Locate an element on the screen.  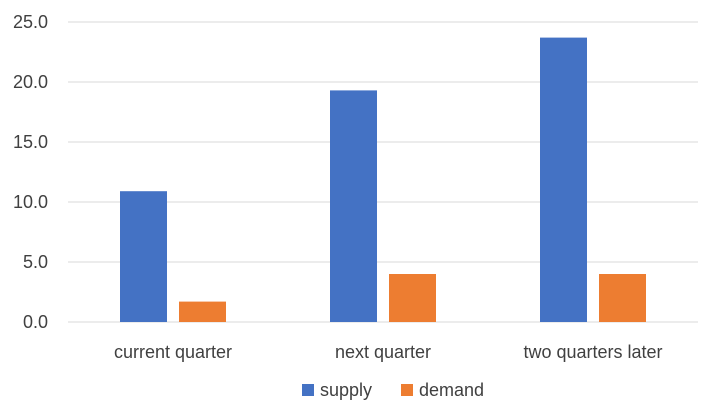
y-tick-label: 20.0 is located at coordinates (30, 82).